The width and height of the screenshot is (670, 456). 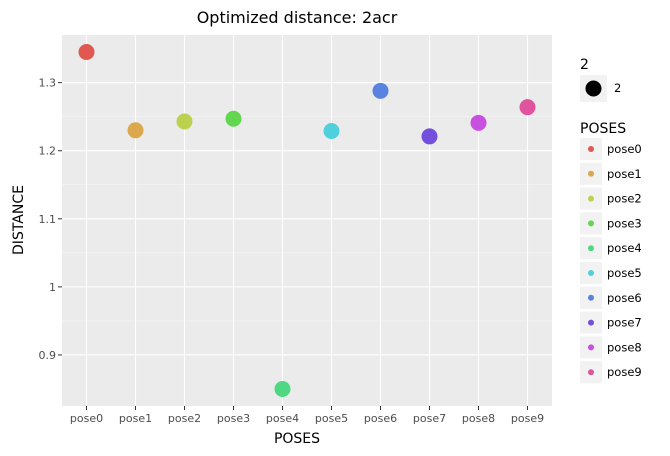 What do you see at coordinates (624, 149) in the screenshot?
I see `legend-label-pose0: pose0` at bounding box center [624, 149].